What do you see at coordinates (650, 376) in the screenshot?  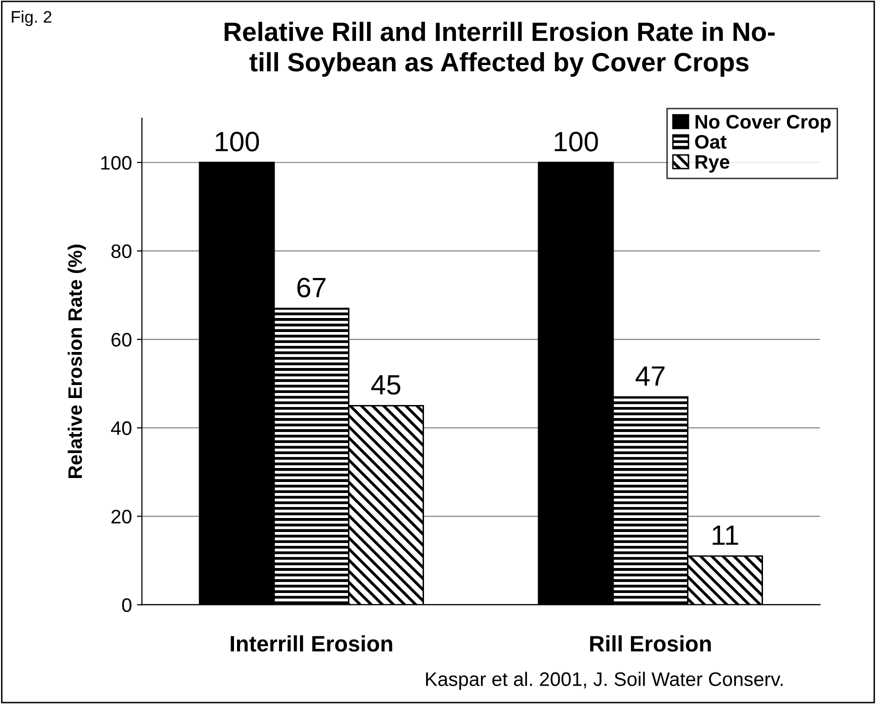 I see `data-label: 47` at bounding box center [650, 376].